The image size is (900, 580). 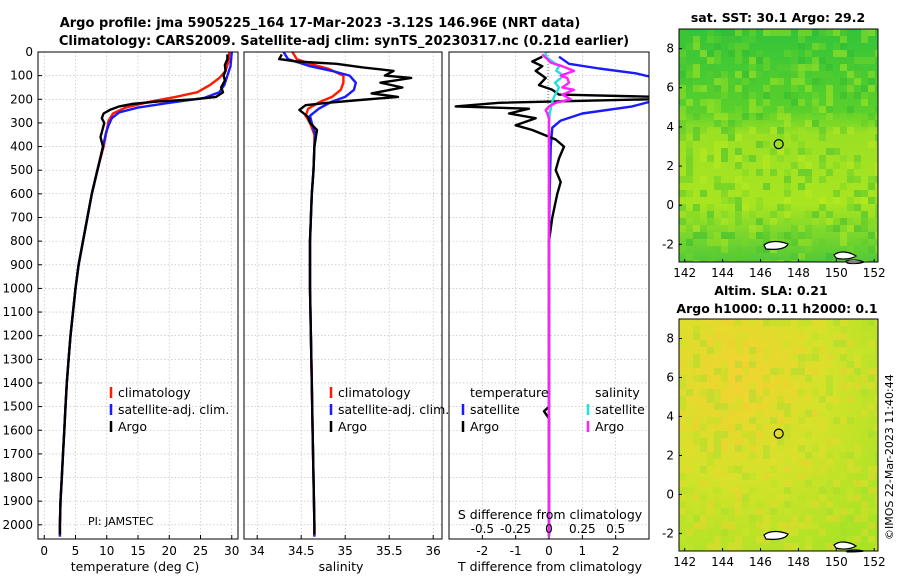 What do you see at coordinates (21, 194) in the screenshot?
I see `y-tick-label: 600` at bounding box center [21, 194].